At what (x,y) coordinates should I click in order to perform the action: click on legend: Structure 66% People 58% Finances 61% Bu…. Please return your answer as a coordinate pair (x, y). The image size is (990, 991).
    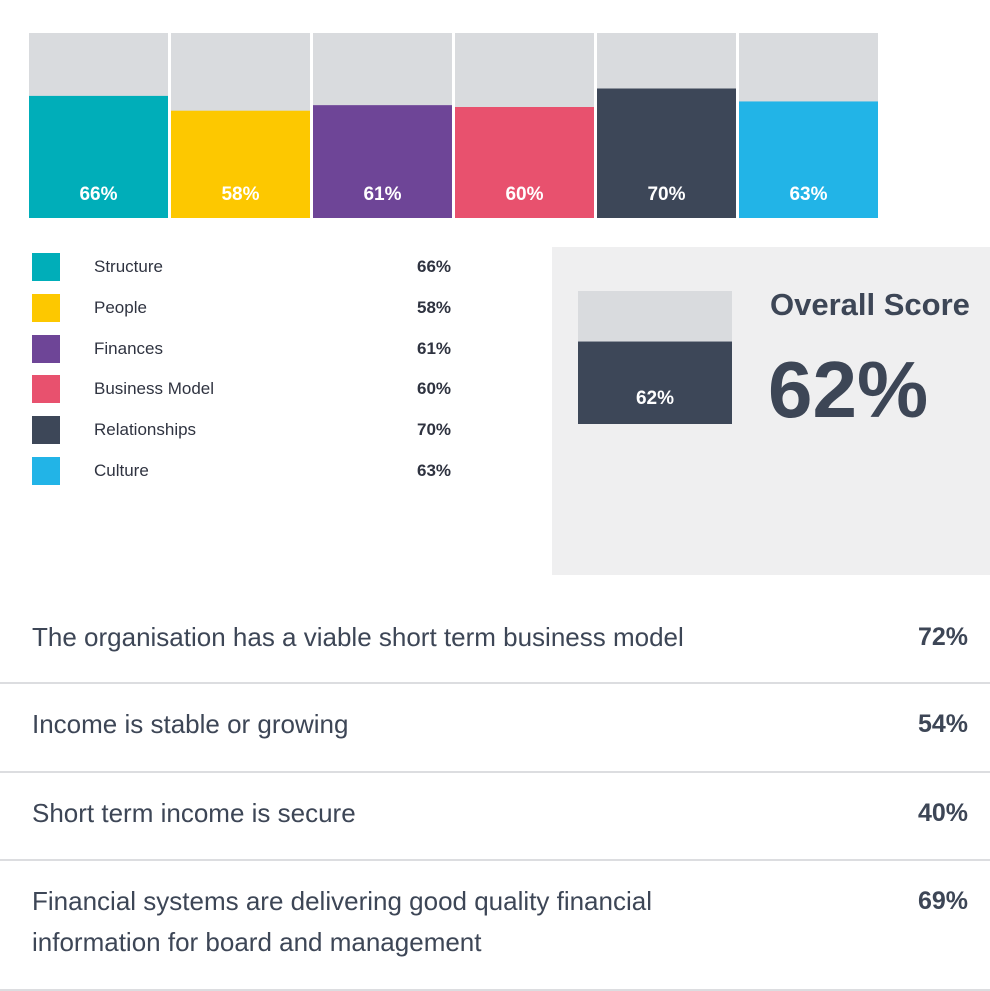
    Looking at the image, I should click on (247, 375).